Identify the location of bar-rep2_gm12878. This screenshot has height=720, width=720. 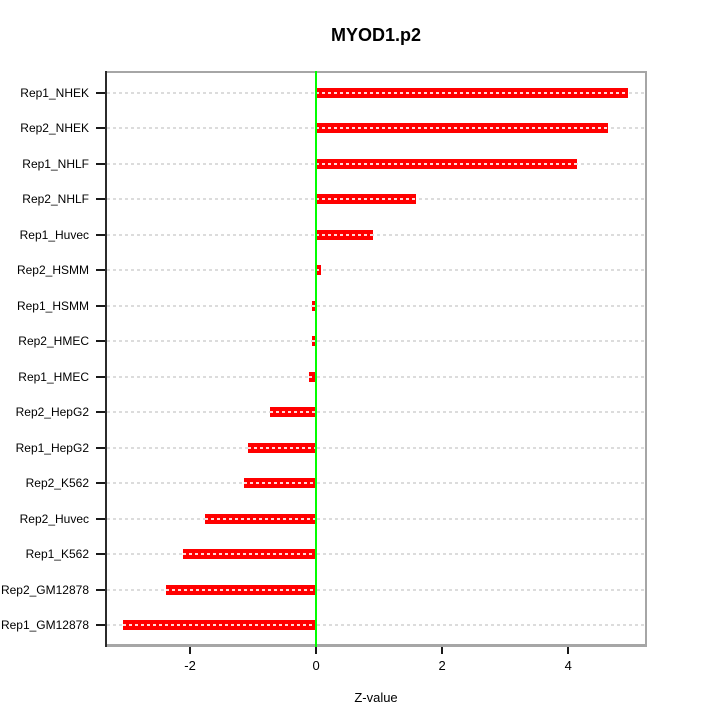
(241, 589).